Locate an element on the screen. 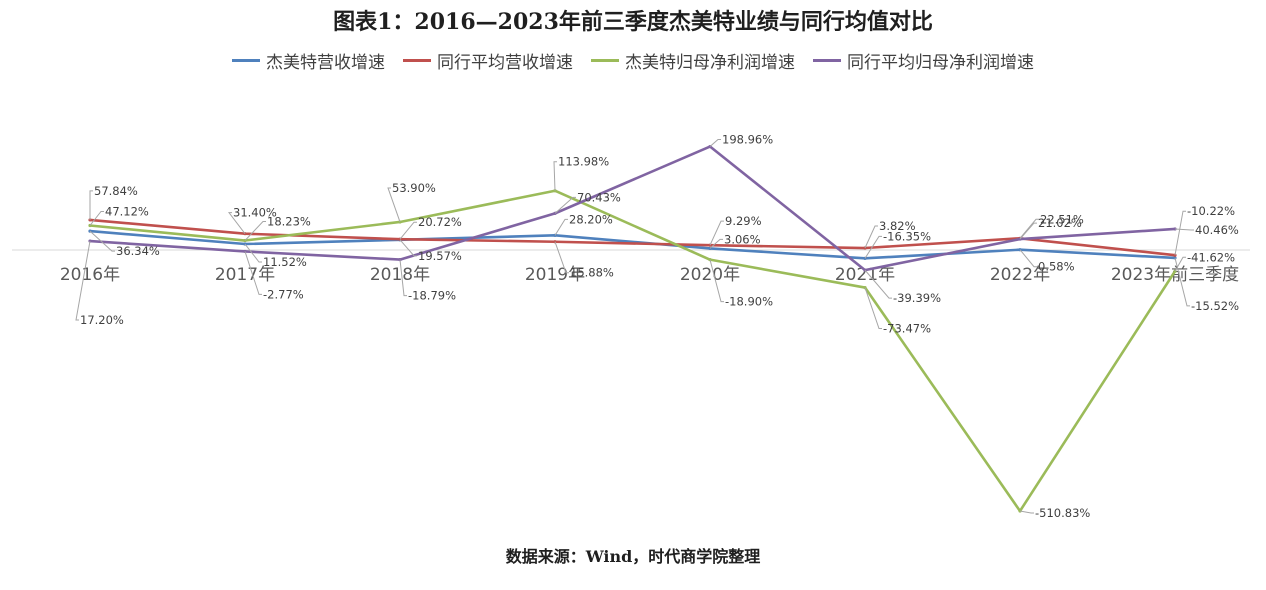 Image resolution: width=1266 pixels, height=590 pixels. data-label: 198.96% is located at coordinates (747, 140).